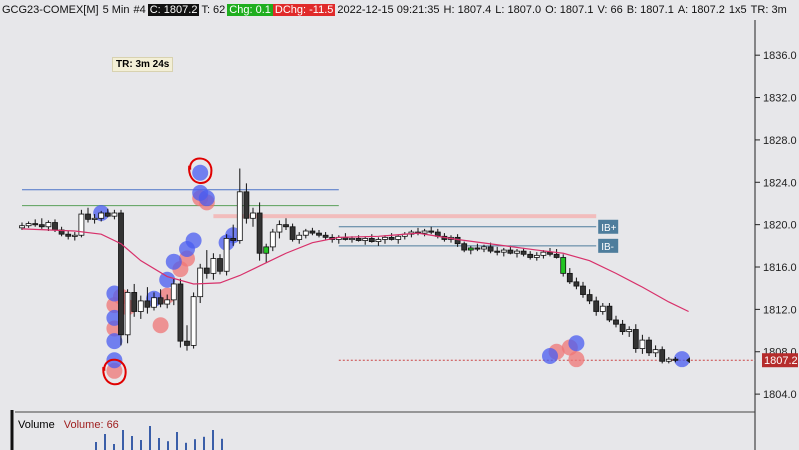  I want to click on volume-pane-value: Volume: 66, so click(91, 425).